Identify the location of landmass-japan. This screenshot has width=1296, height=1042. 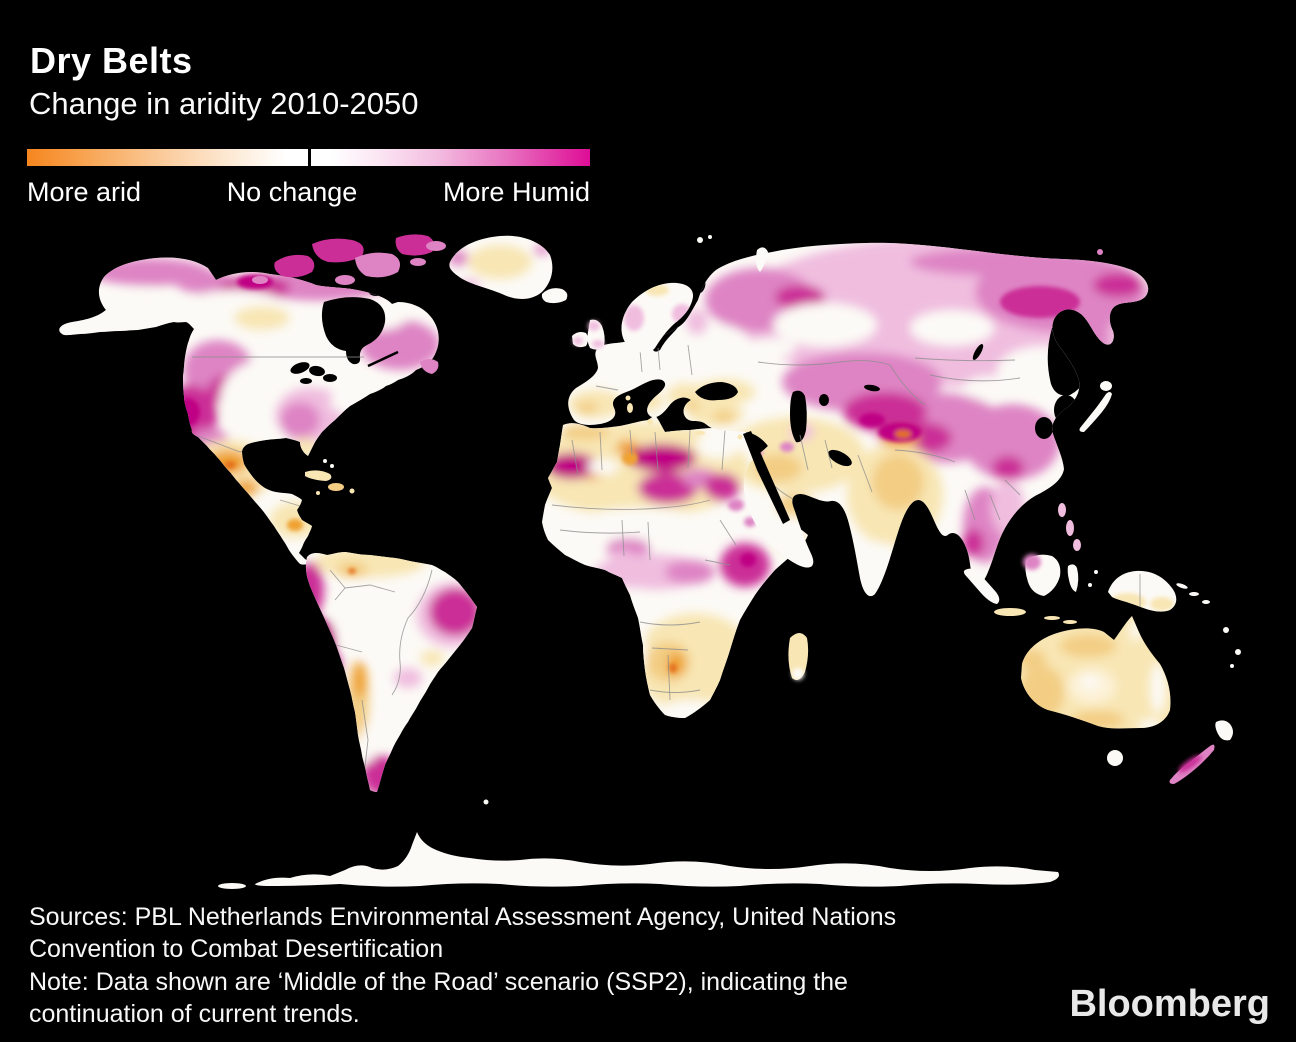
(1095, 412).